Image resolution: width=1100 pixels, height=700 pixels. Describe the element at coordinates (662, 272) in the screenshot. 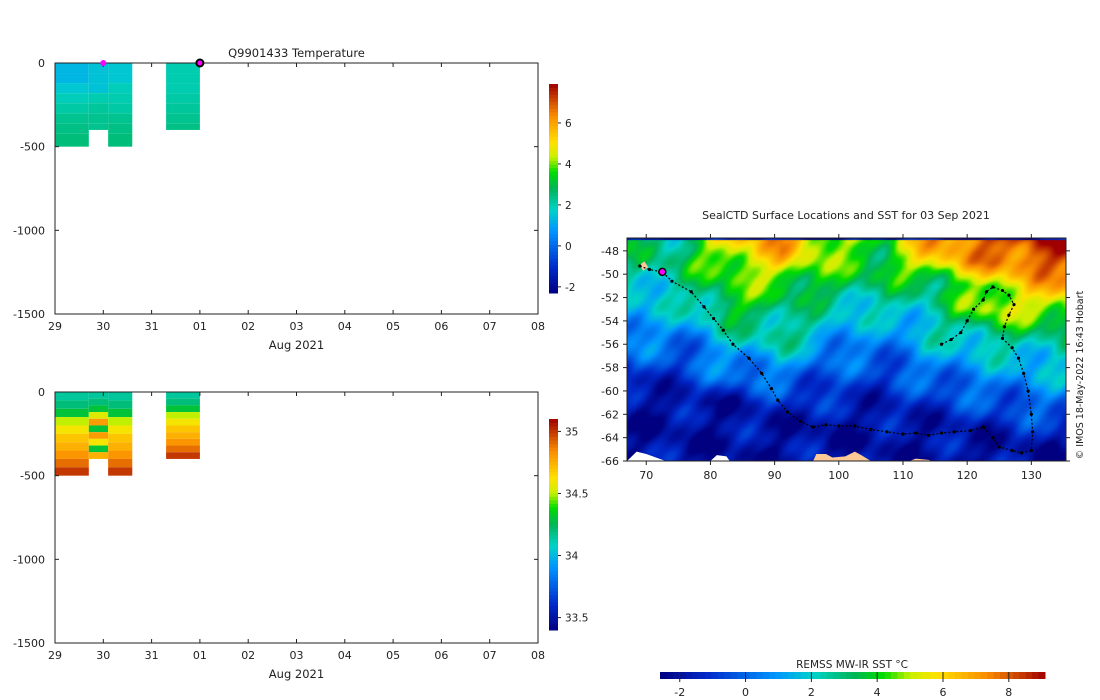

I see `current-location-marker` at that location.